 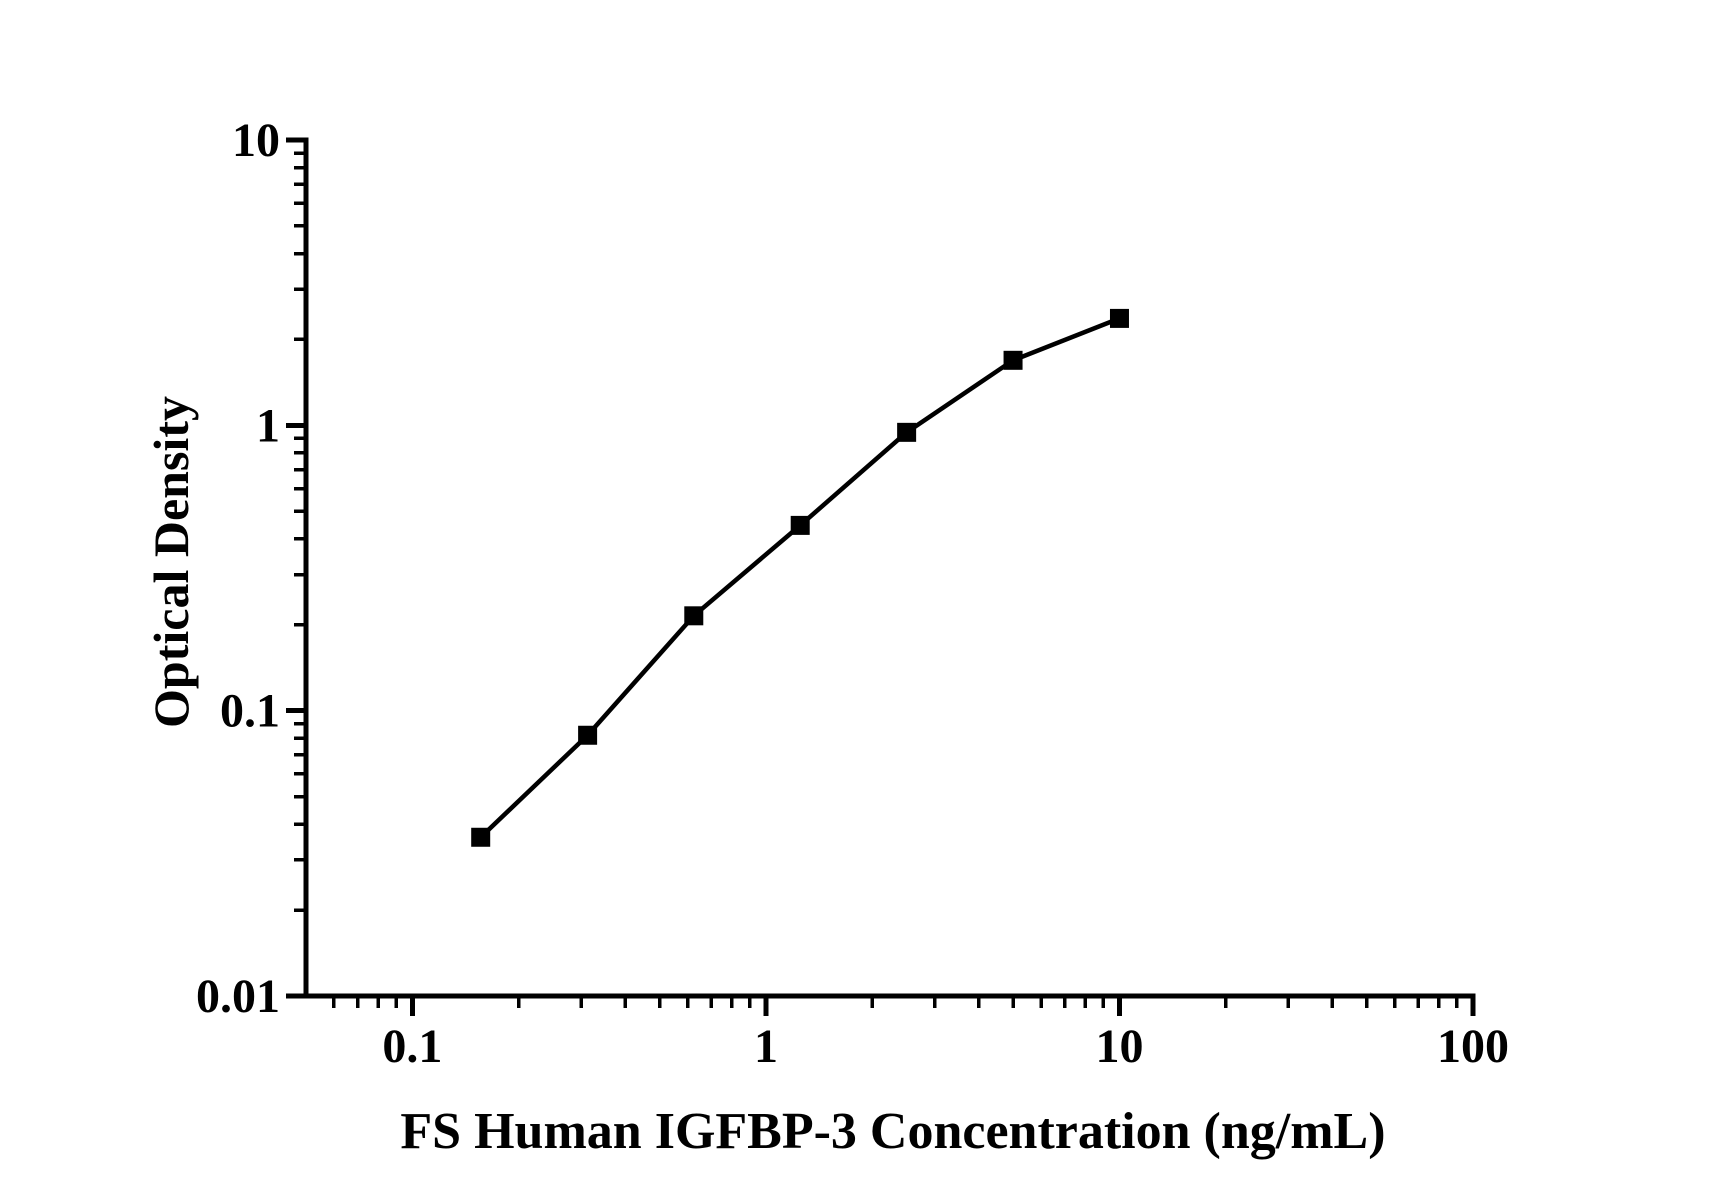 I want to click on y-tick-label: 0.1, so click(x=250, y=711).